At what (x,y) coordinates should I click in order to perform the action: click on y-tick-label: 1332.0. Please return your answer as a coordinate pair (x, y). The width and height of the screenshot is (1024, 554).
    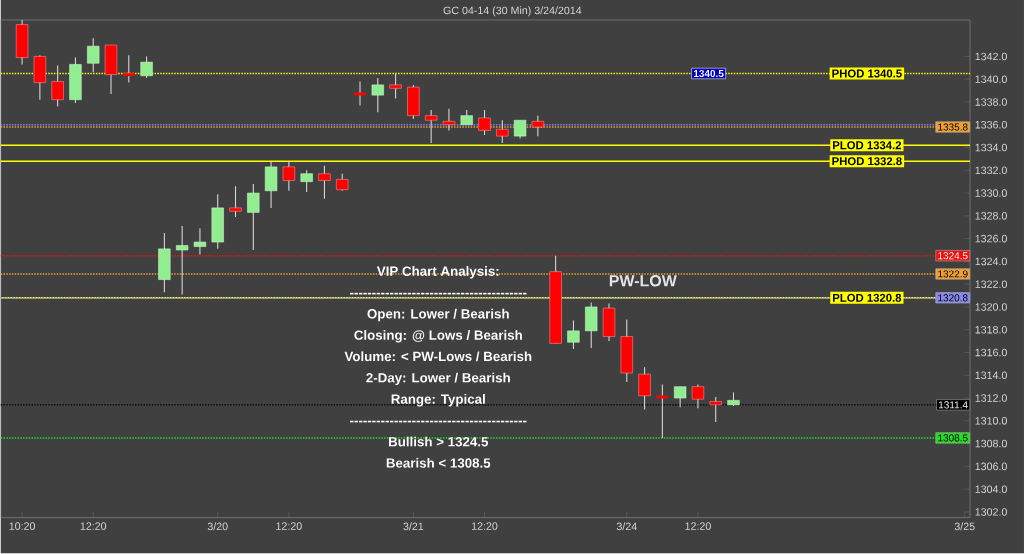
    Looking at the image, I should click on (991, 170).